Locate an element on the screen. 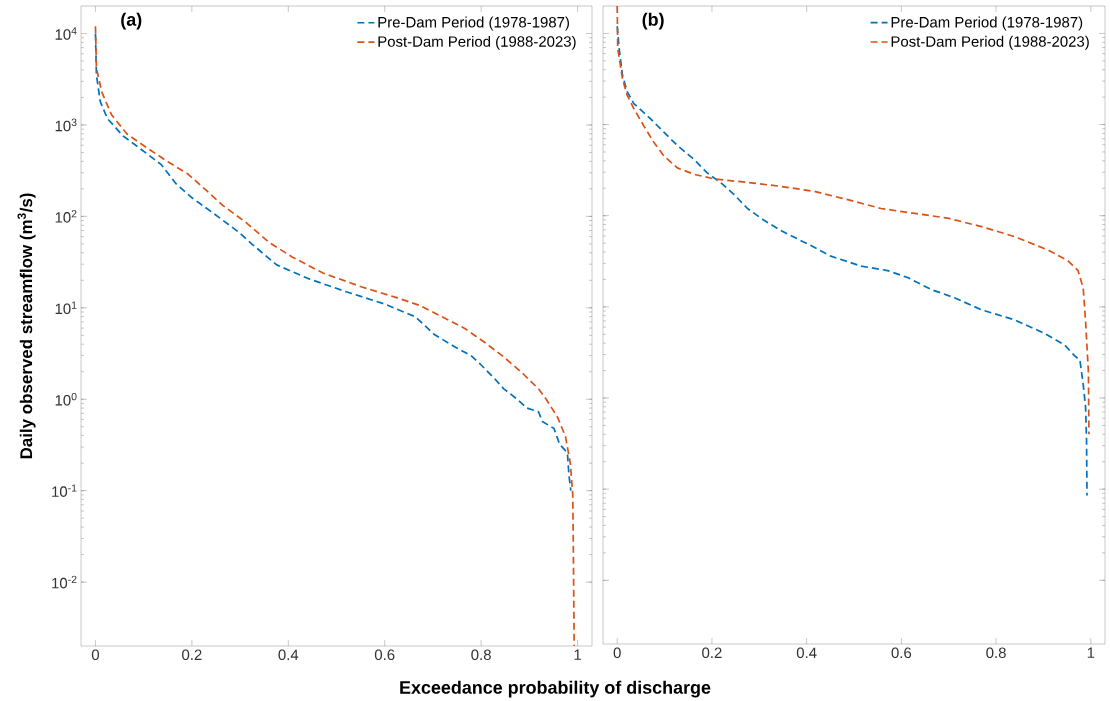 This screenshot has height=701, width=1110. chart-title: (a) is located at coordinates (131, 21).